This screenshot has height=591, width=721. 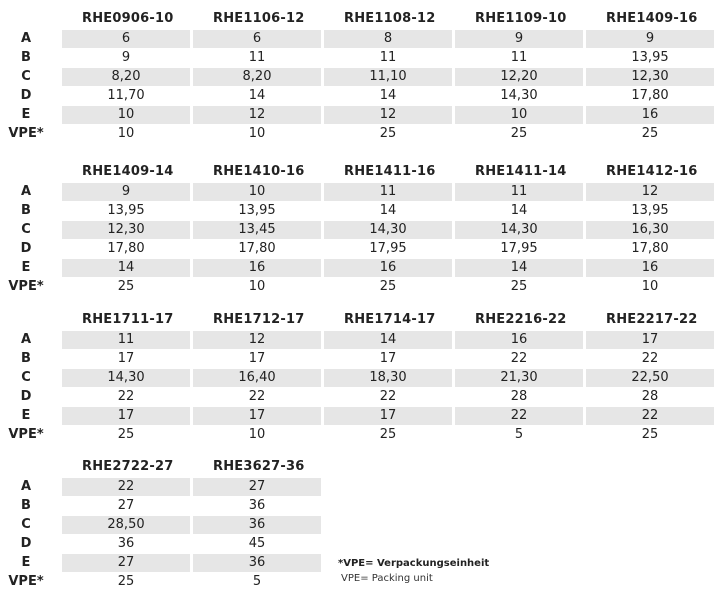 I want to click on column-header: RHE1109-10, so click(x=521, y=18).